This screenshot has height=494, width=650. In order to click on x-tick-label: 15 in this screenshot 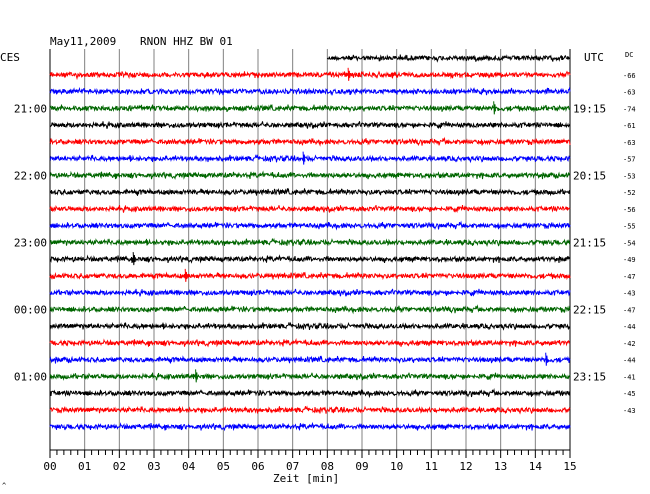, I will do `click(569, 466)`.